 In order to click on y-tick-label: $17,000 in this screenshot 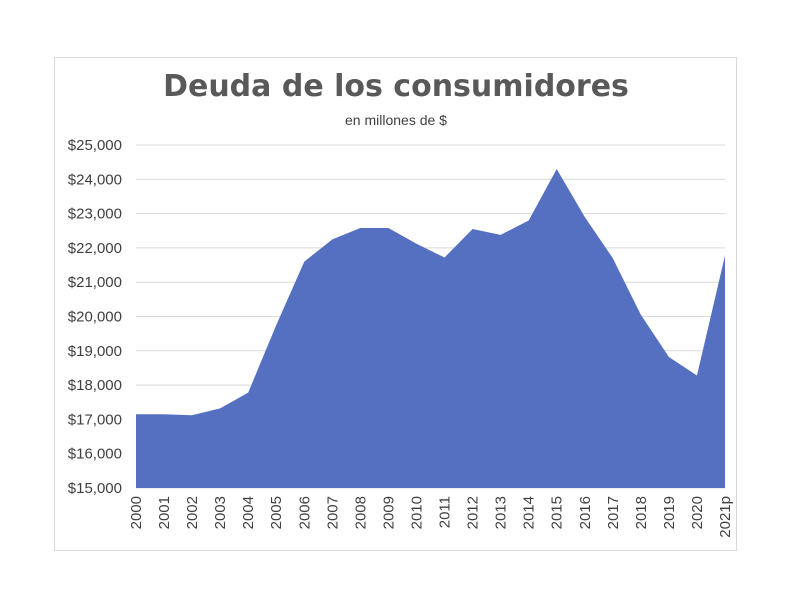, I will do `click(95, 419)`.